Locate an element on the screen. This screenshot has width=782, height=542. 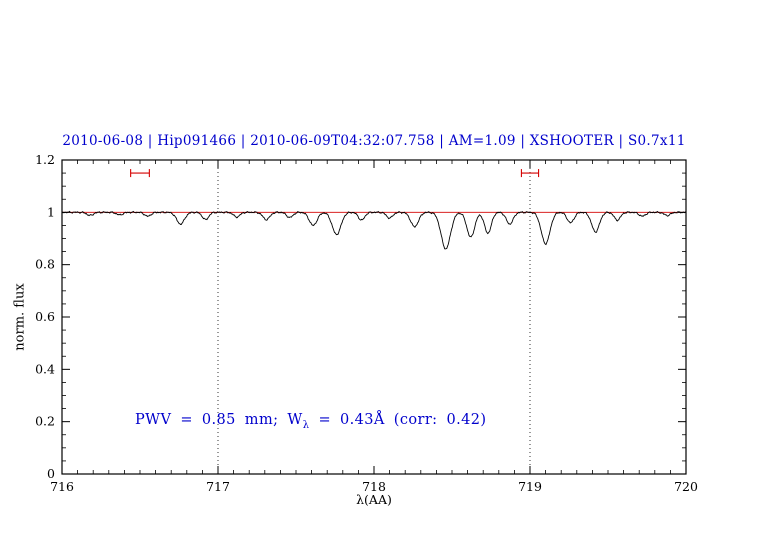
y-axis-label: norm. flux is located at coordinates (20, 317).